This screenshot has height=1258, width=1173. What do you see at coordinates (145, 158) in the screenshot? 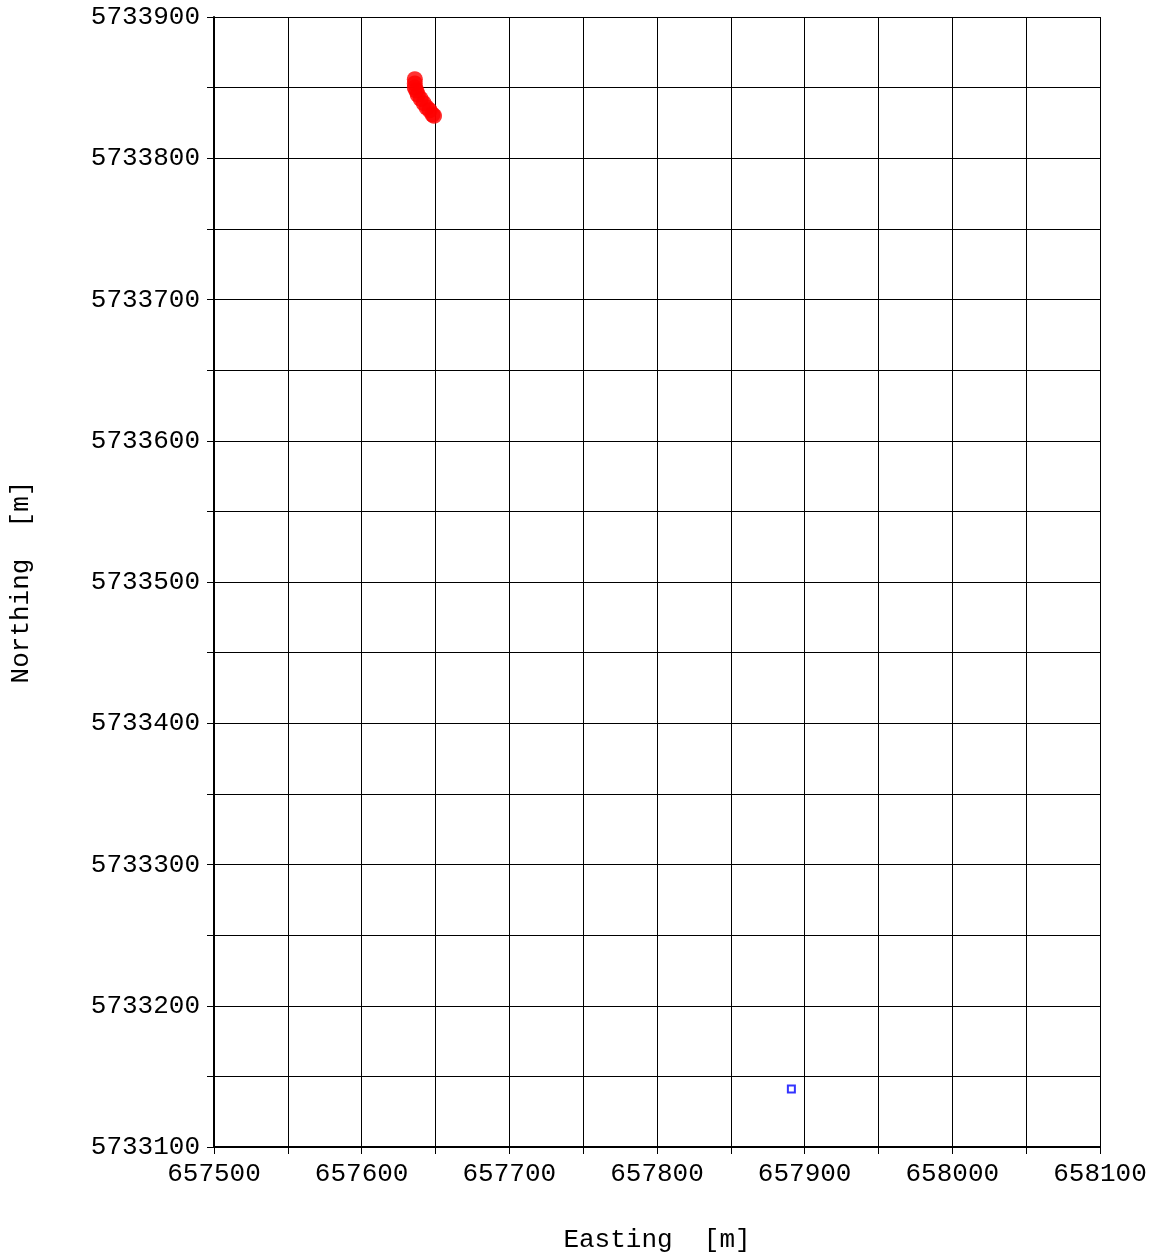
I see `y-tick-label: 5733800` at bounding box center [145, 158].